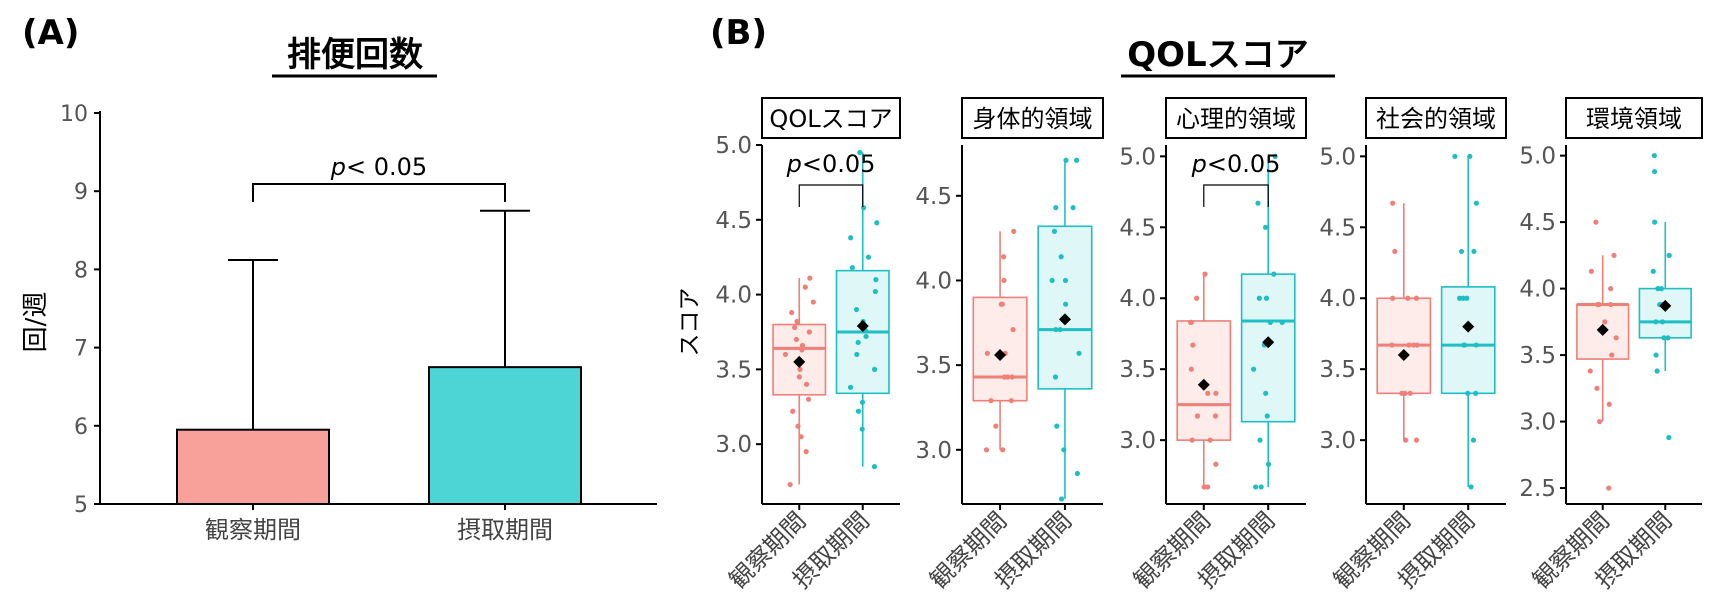 The height and width of the screenshot is (612, 1717). What do you see at coordinates (36, 322) in the screenshot?
I see `panel-a-ylabel: 回/週` at bounding box center [36, 322].